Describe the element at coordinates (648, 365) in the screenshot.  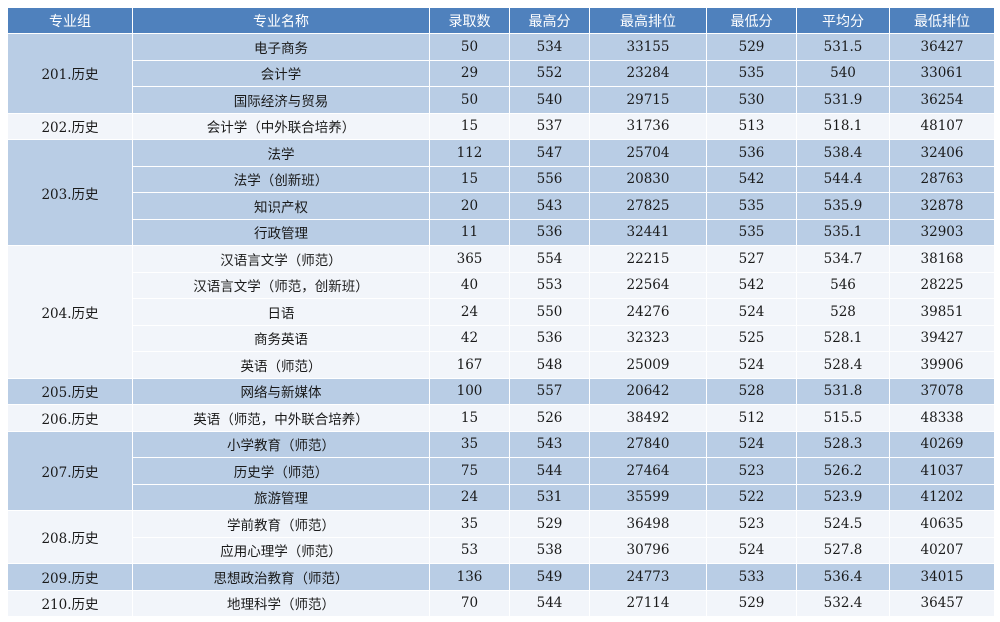
I see `max-rank-cell: 25009` at that location.